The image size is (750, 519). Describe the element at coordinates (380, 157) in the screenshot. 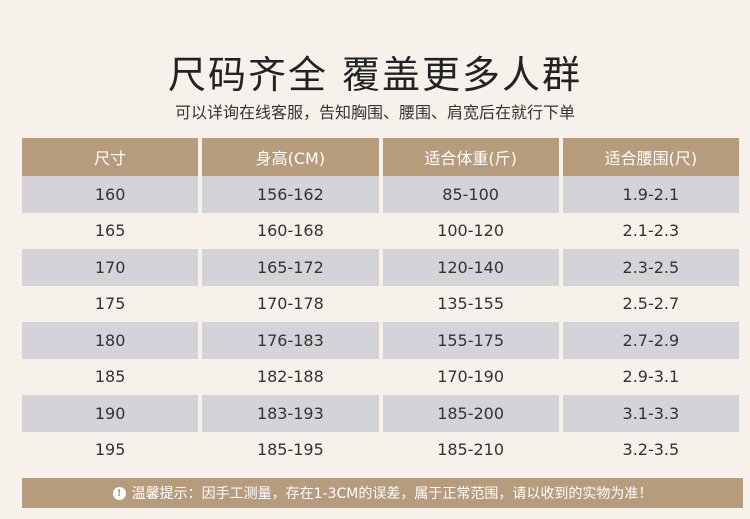

I see `table-header-row: 尺寸 身高(CM) 适合体重(斤) 适合腰围(尺)` at that location.